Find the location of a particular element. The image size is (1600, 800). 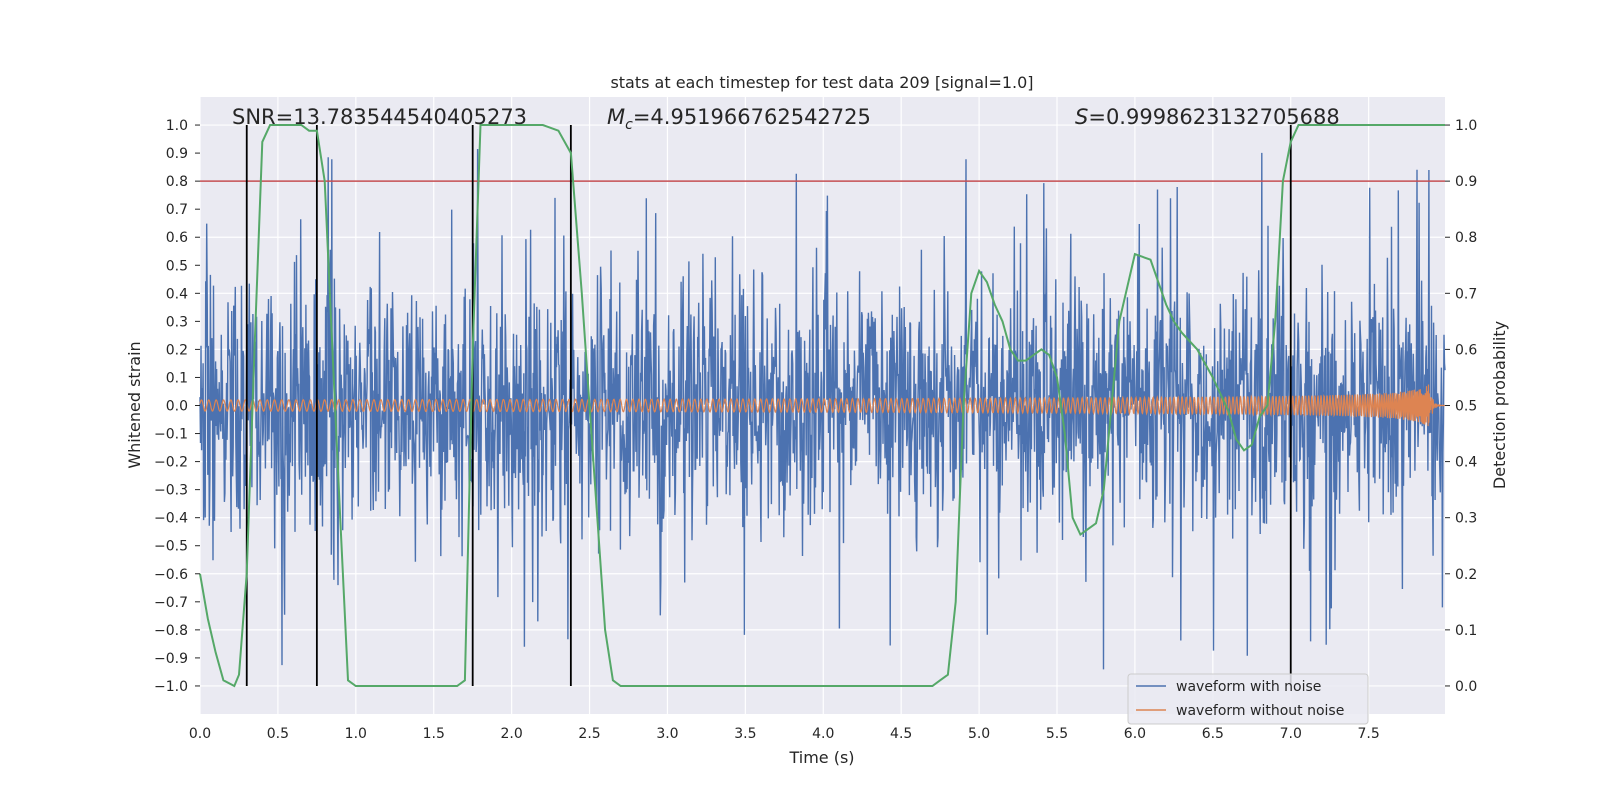

y-tick-label: −0.7 is located at coordinates (171, 603).